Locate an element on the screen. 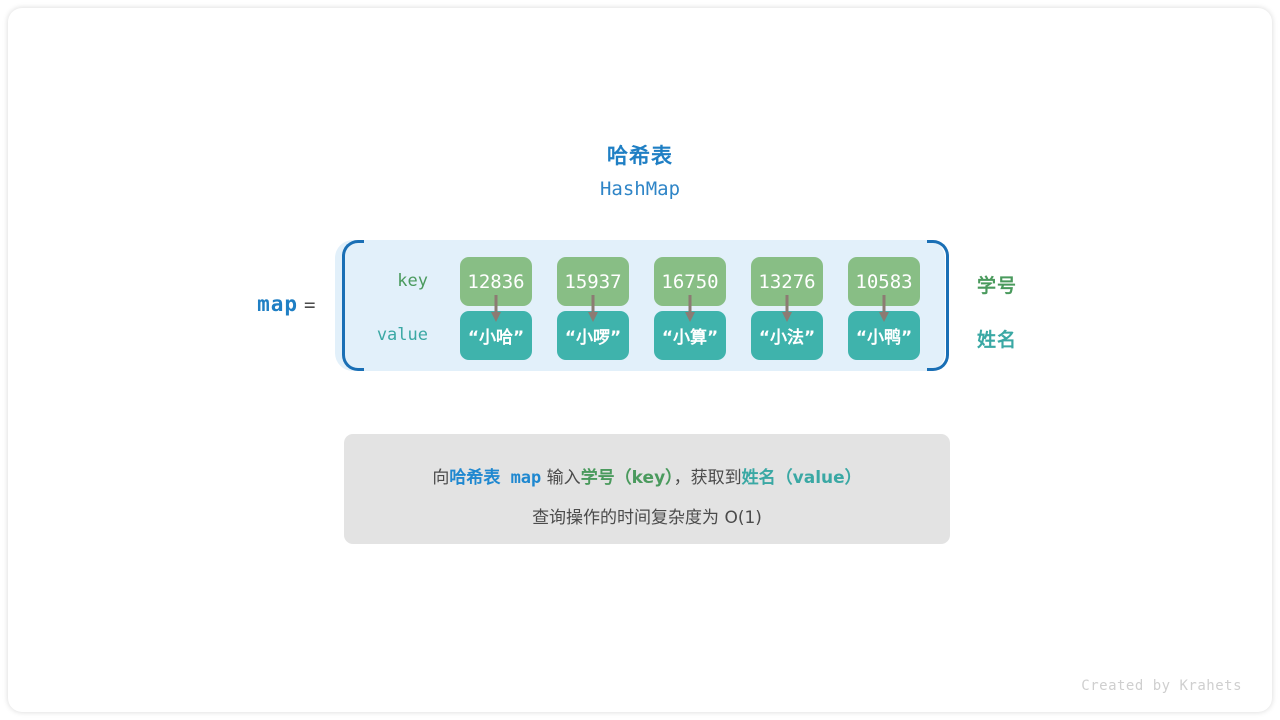  key-cell: 15937 is located at coordinates (593, 281).